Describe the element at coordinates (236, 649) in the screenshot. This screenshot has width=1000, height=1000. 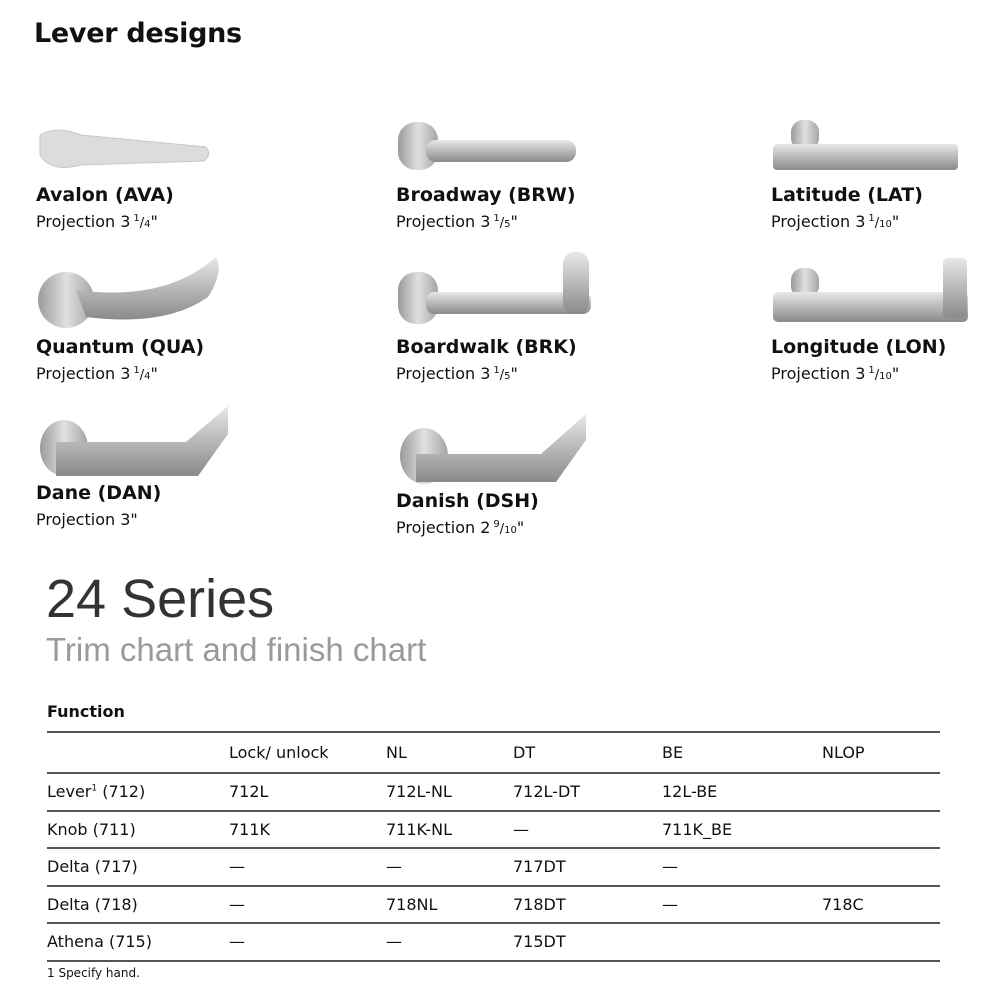
I see `series-subtitle: Trim chart and finish chart` at that location.